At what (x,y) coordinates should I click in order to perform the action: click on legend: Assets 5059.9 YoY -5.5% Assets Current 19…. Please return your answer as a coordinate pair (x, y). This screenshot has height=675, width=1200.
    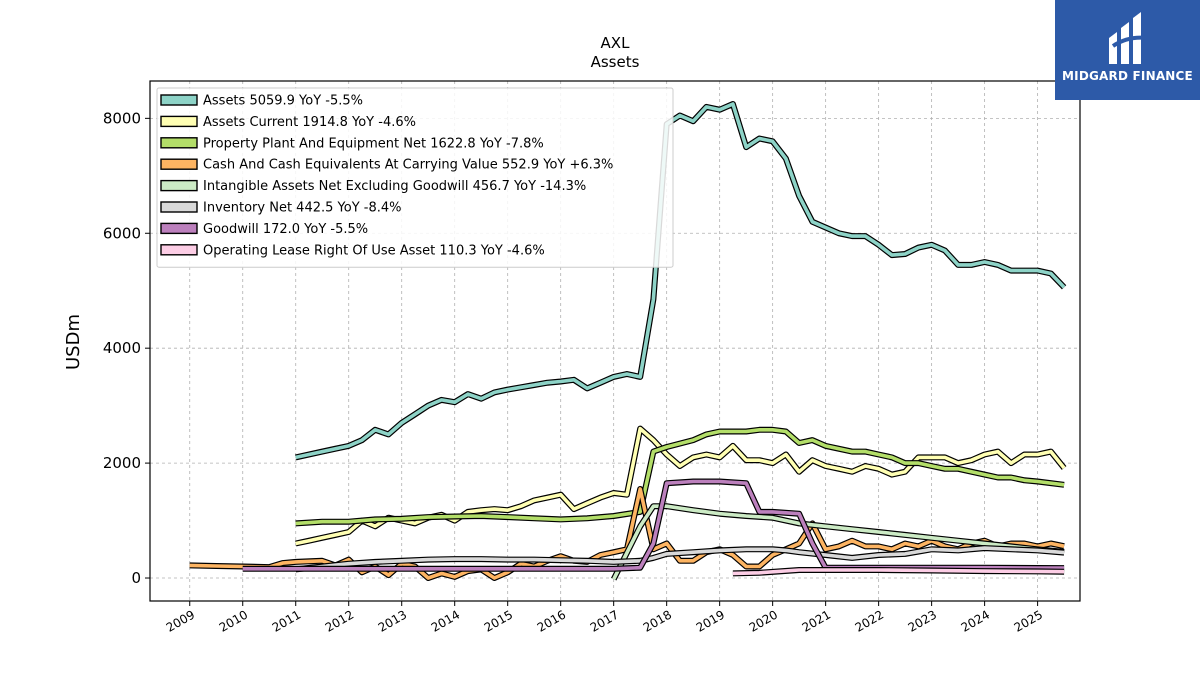
    Looking at the image, I should click on (415, 177).